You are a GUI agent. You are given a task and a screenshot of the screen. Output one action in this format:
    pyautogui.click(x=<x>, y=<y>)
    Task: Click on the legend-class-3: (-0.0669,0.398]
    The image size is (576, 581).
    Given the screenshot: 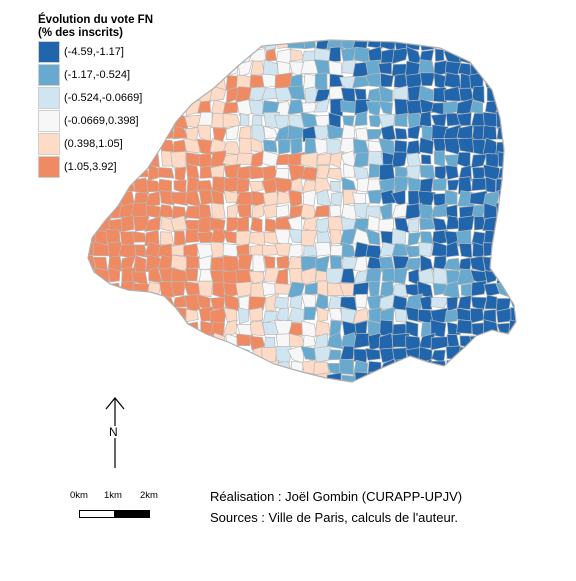 What is the action you would take?
    pyautogui.click(x=118, y=120)
    